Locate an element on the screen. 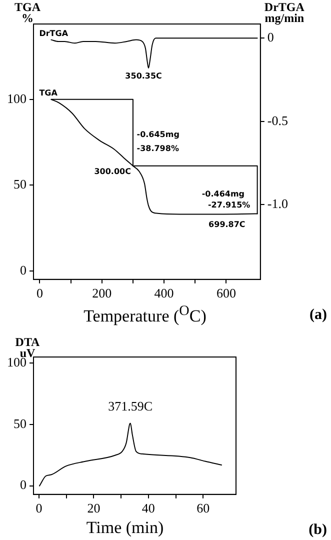 The image size is (331, 540). x-tick-label: 20 is located at coordinates (93, 508).